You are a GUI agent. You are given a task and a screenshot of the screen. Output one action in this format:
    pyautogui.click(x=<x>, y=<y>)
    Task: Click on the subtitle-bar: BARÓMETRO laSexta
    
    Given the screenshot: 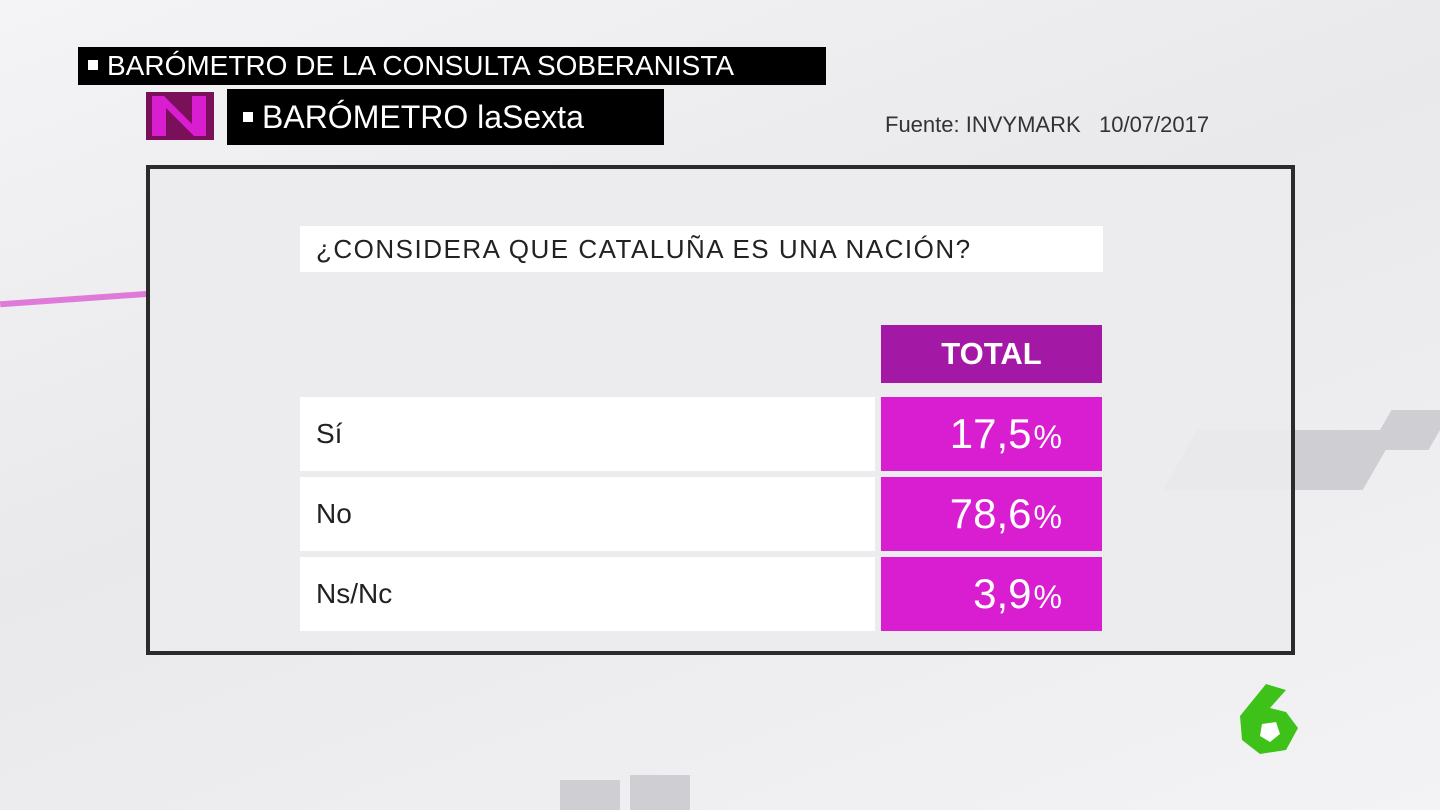 What is the action you would take?
    pyautogui.click(x=445, y=117)
    